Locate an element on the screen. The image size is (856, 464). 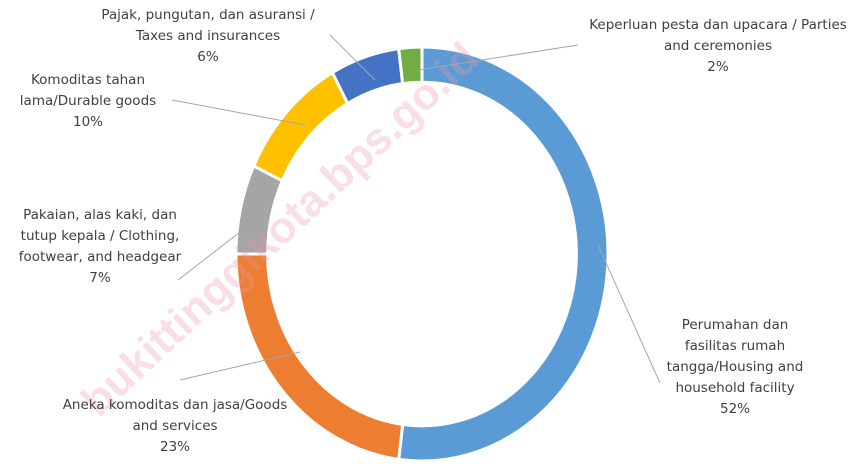
category-label: Komoditas tahan lama/Durable goods is located at coordinates (88, 90).